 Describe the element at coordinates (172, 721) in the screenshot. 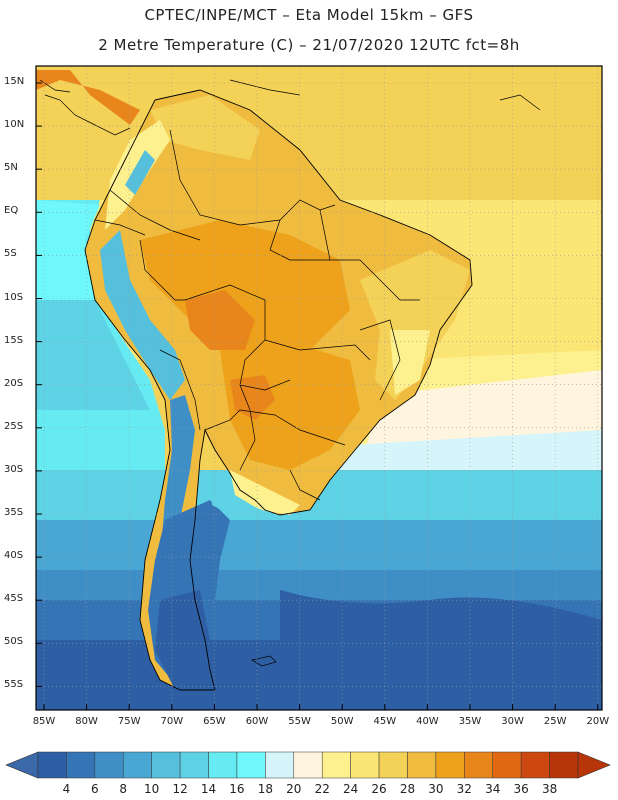

I see `longitude-label: 70W` at that location.